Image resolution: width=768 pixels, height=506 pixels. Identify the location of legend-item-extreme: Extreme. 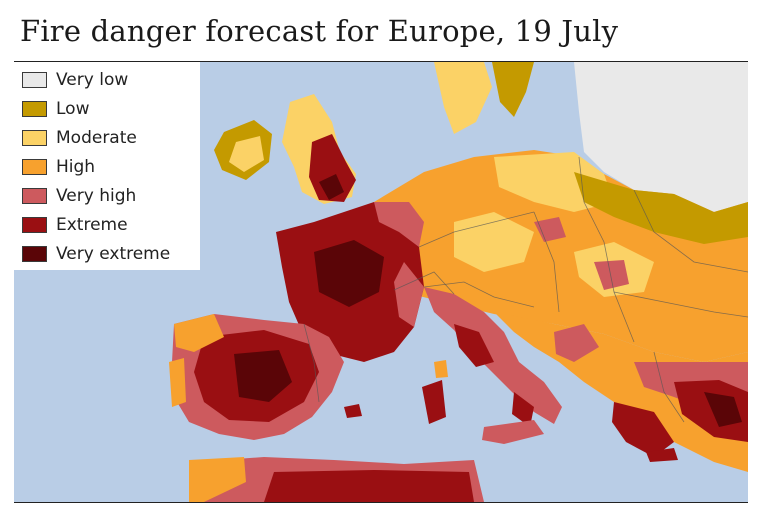
(75, 225).